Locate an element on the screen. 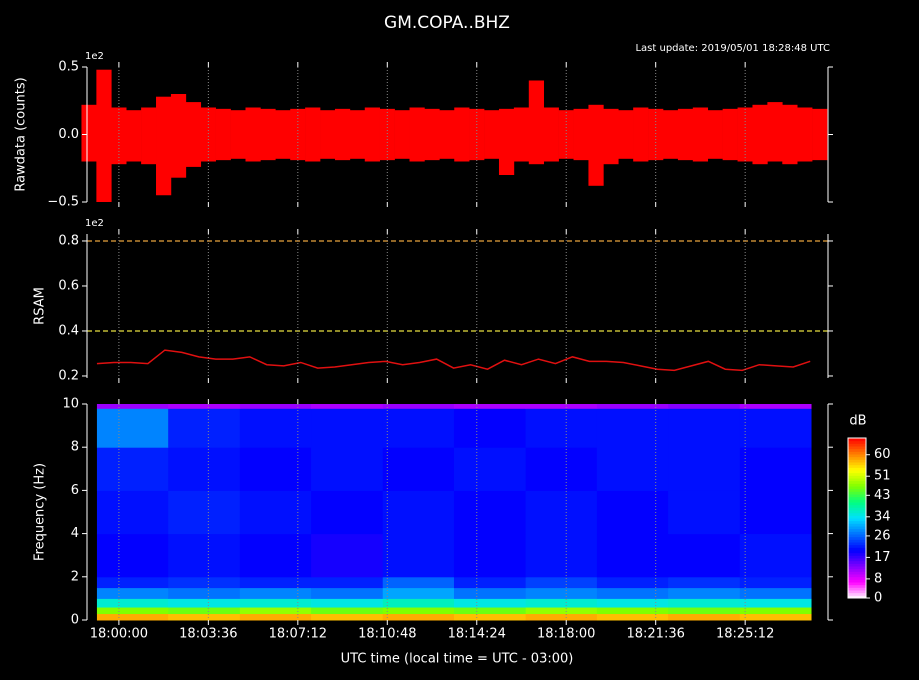 Image resolution: width=919 pixels, height=680 pixels. last-update: Last update: 2019/05/01 18:28:48 UTC is located at coordinates (732, 48).